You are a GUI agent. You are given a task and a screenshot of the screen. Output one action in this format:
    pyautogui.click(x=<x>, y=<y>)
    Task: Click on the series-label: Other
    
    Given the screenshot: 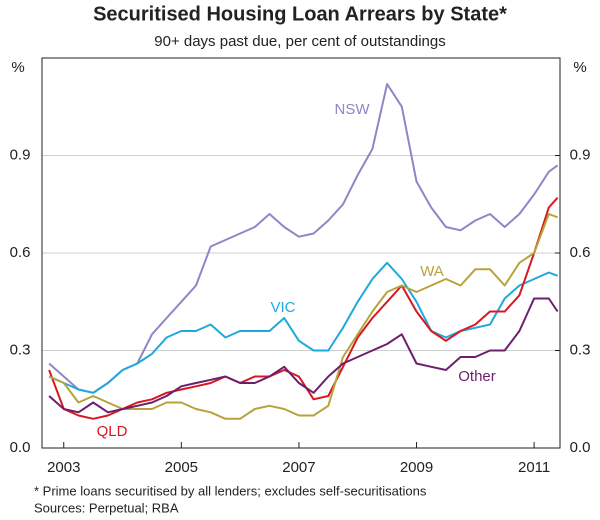 What is the action you would take?
    pyautogui.click(x=477, y=376)
    